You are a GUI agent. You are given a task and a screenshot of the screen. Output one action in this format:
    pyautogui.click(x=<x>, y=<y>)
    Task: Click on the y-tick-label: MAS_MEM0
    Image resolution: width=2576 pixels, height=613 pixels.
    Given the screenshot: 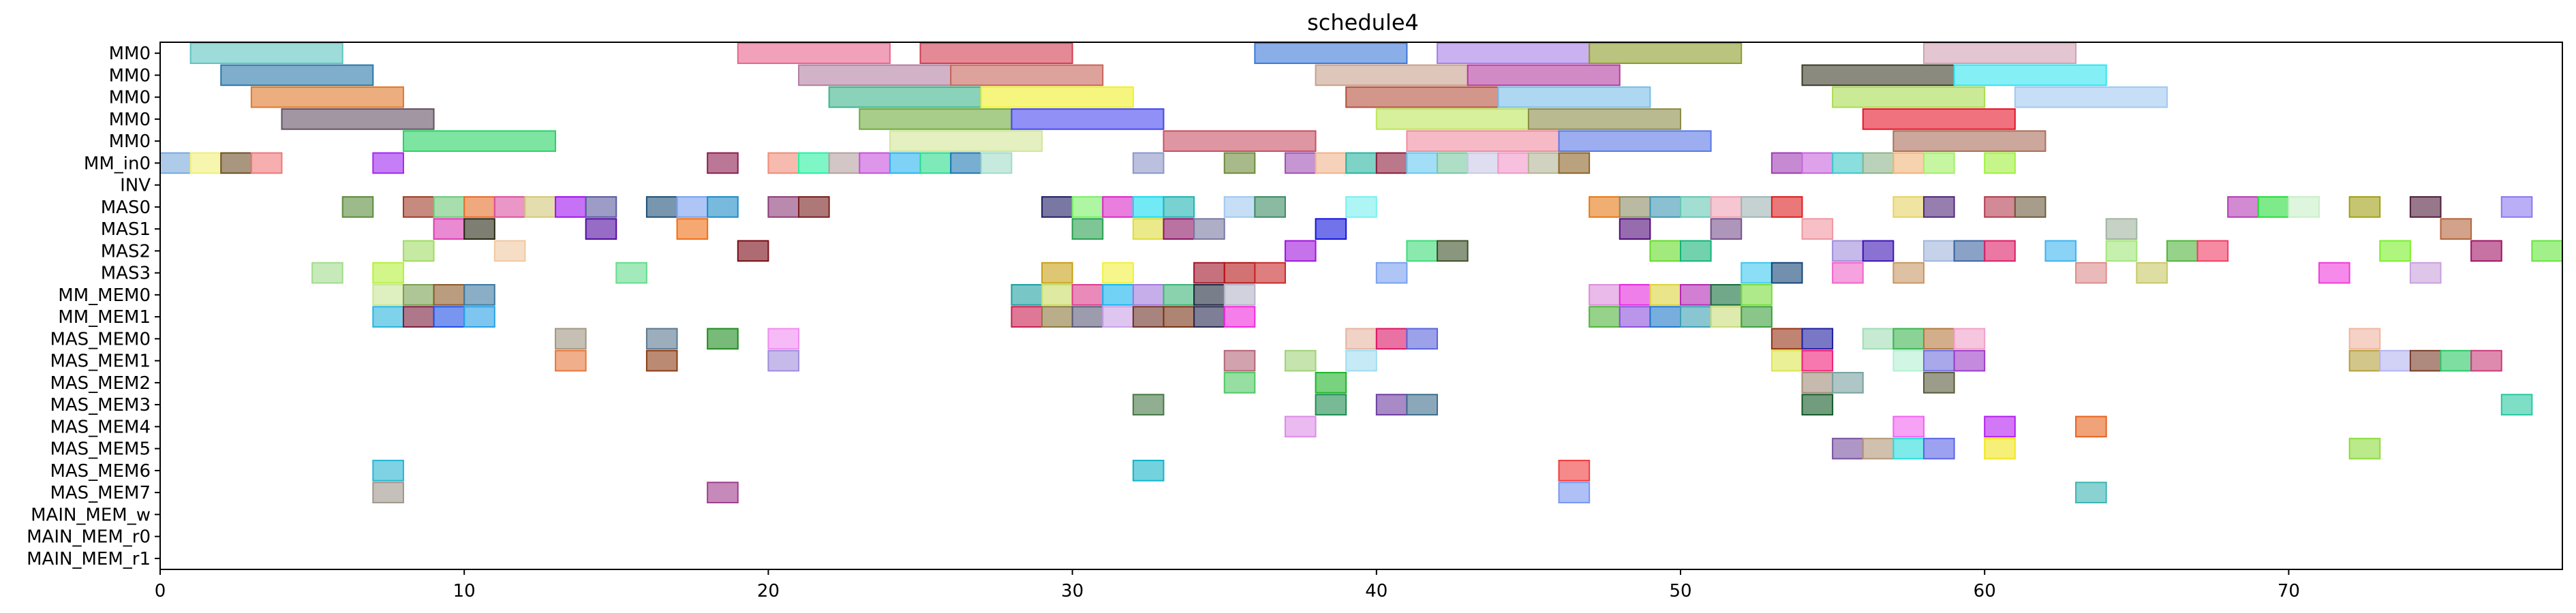 What is the action you would take?
    pyautogui.click(x=100, y=339)
    